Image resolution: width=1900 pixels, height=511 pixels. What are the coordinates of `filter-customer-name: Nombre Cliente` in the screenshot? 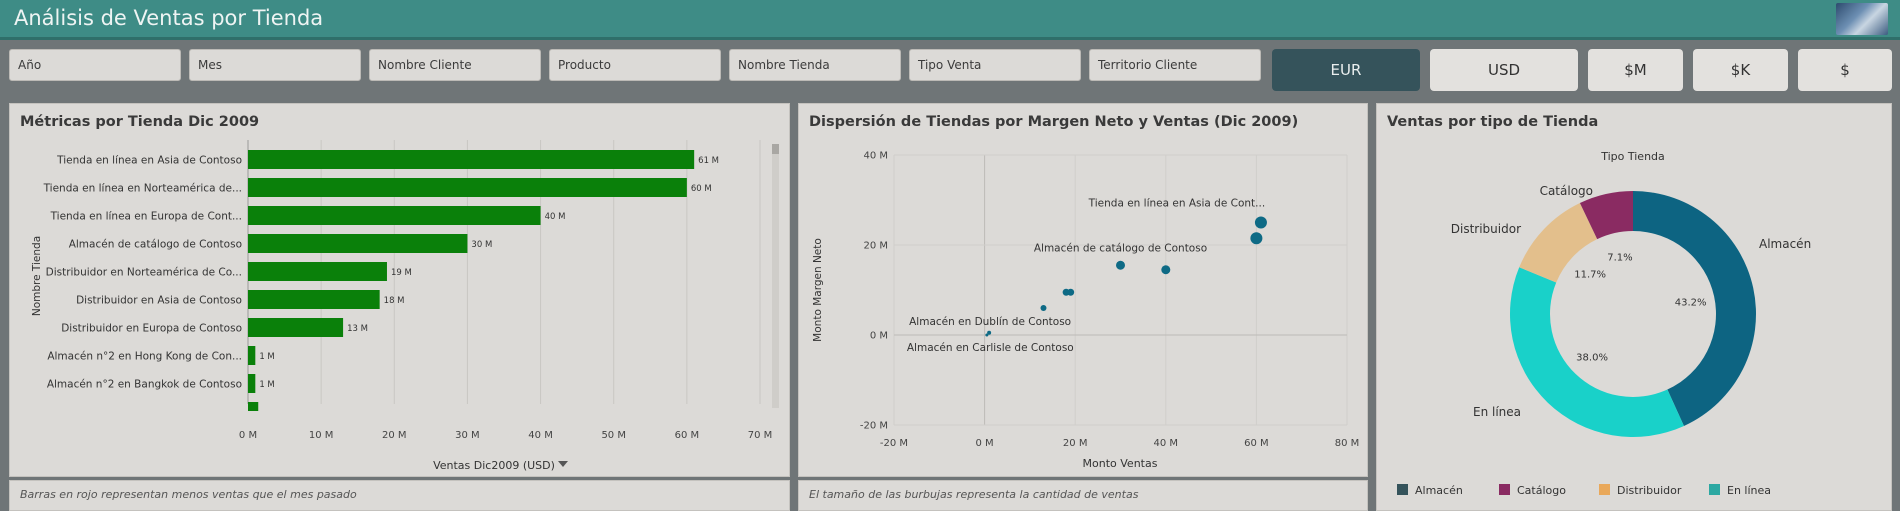 It's located at (455, 65).